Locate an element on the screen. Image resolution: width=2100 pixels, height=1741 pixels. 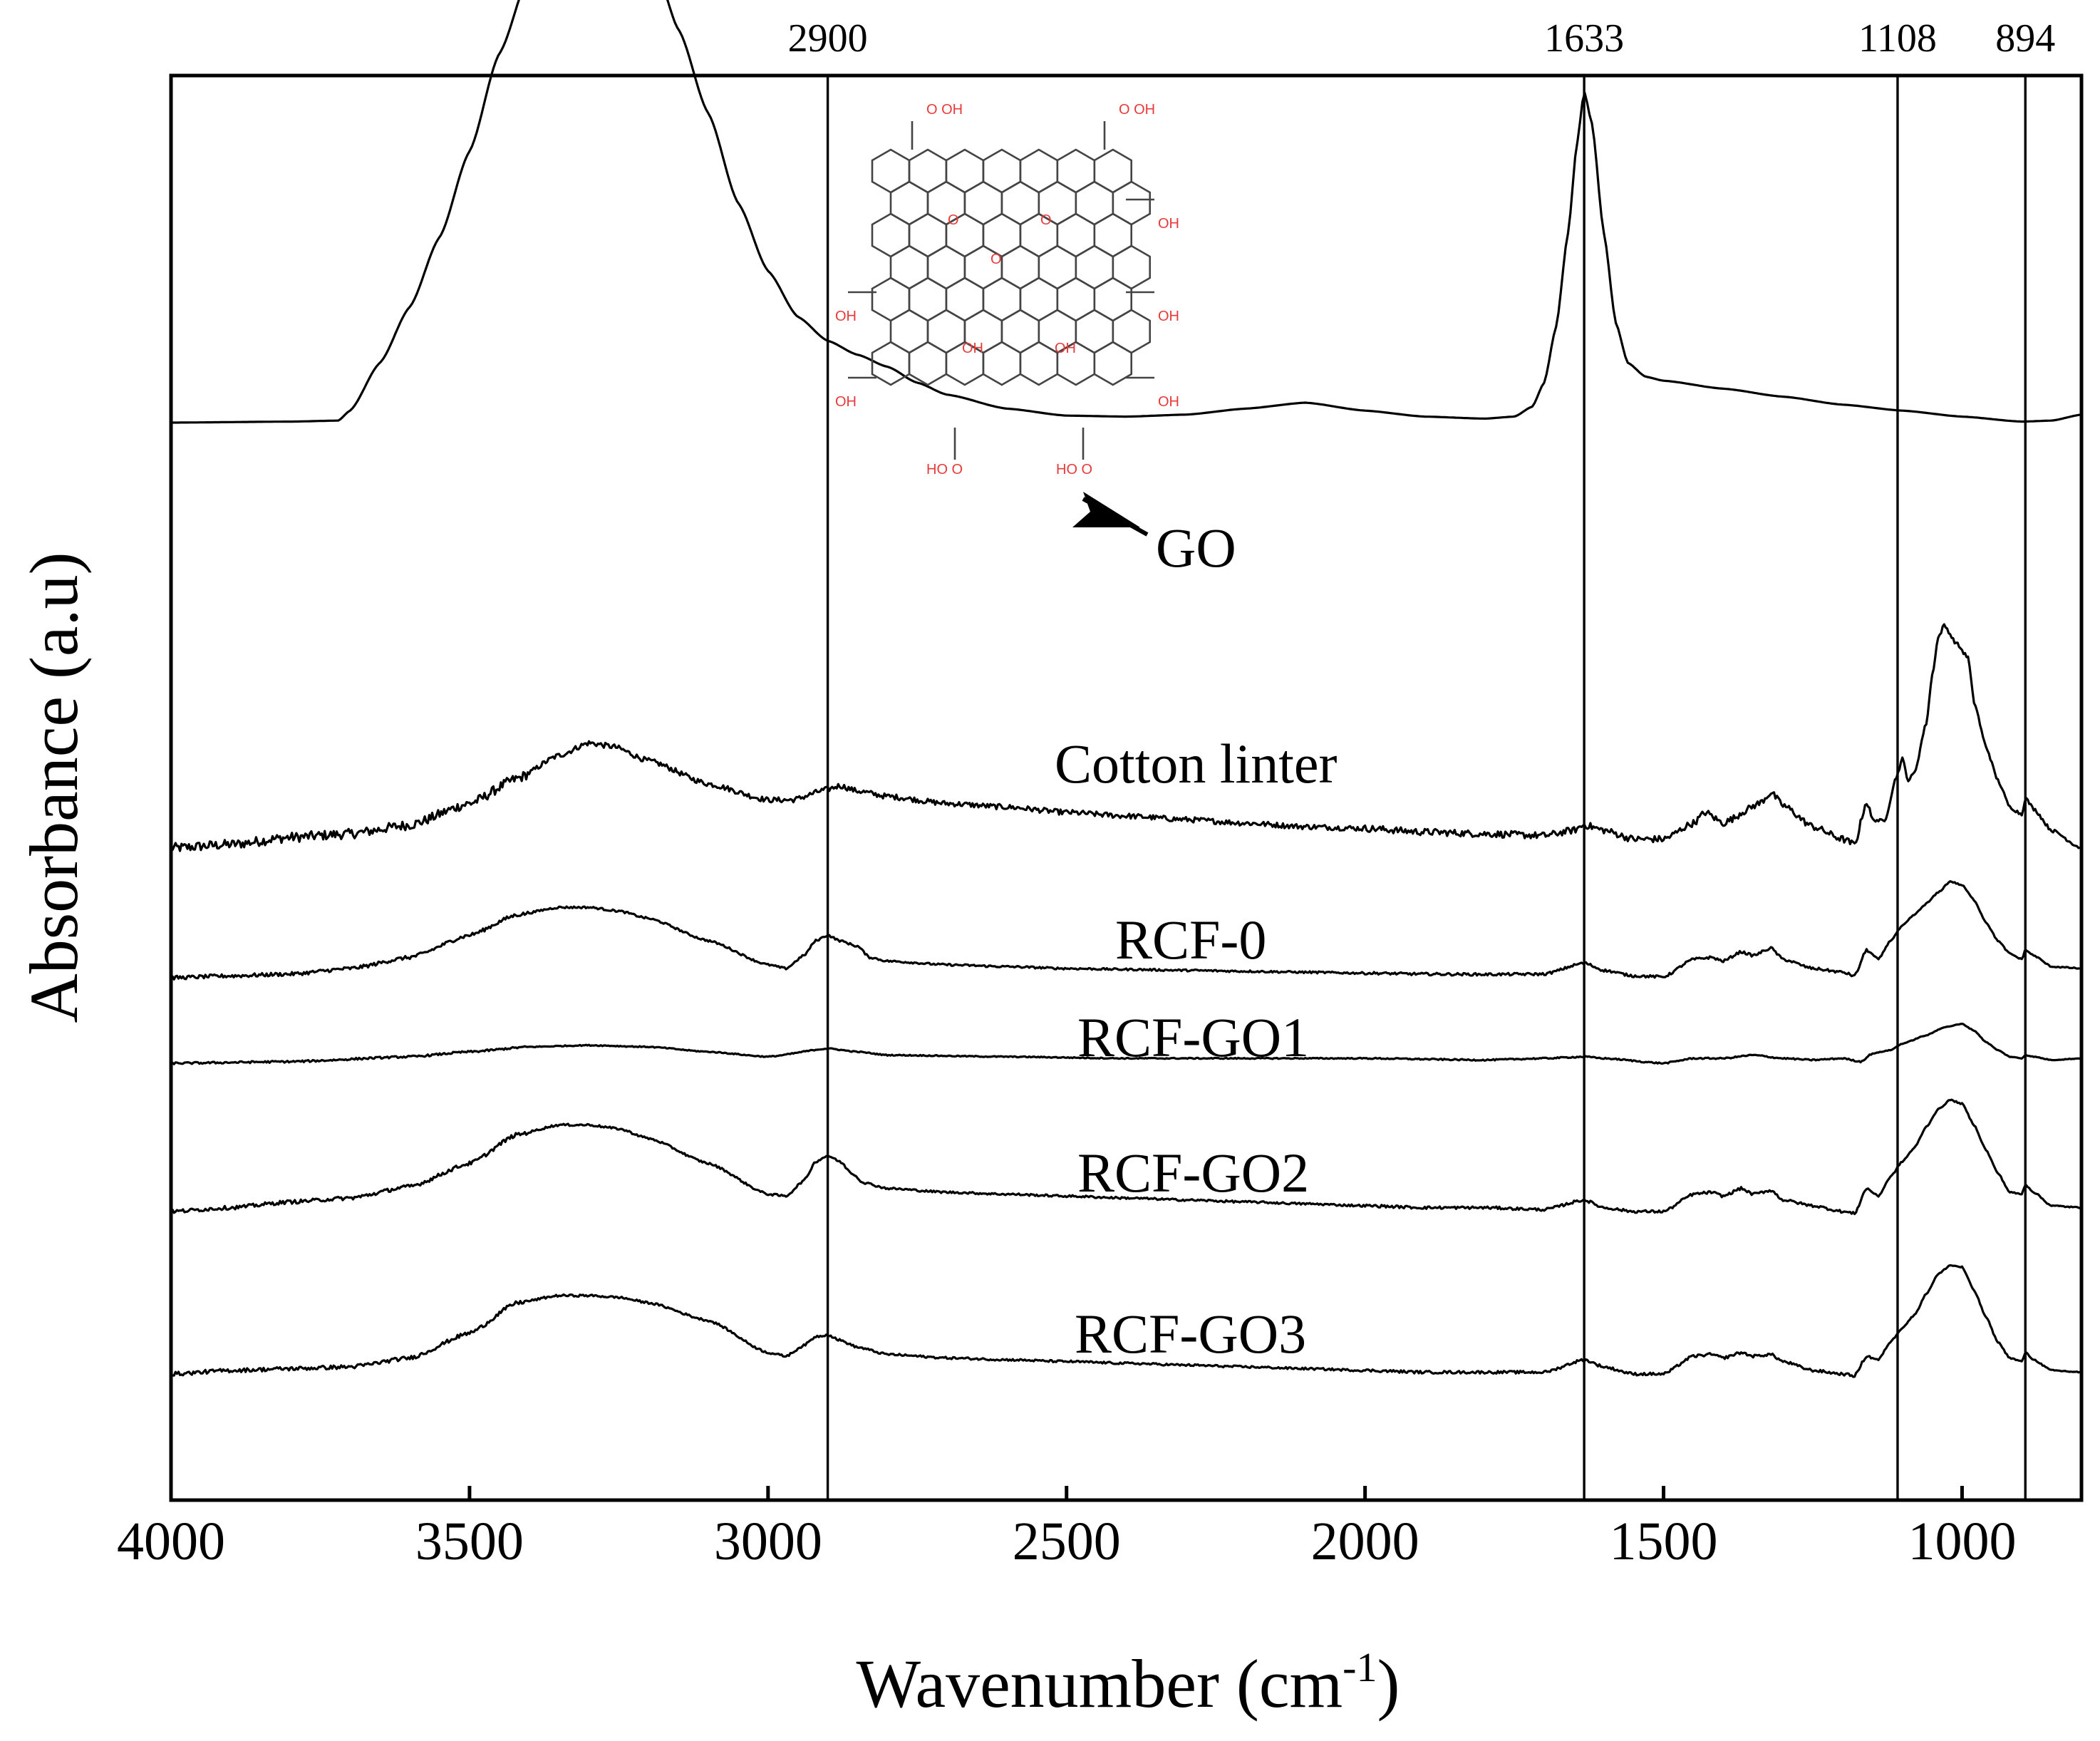
label-rcf-go3: RCF-GO3 is located at coordinates (1190, 1334).